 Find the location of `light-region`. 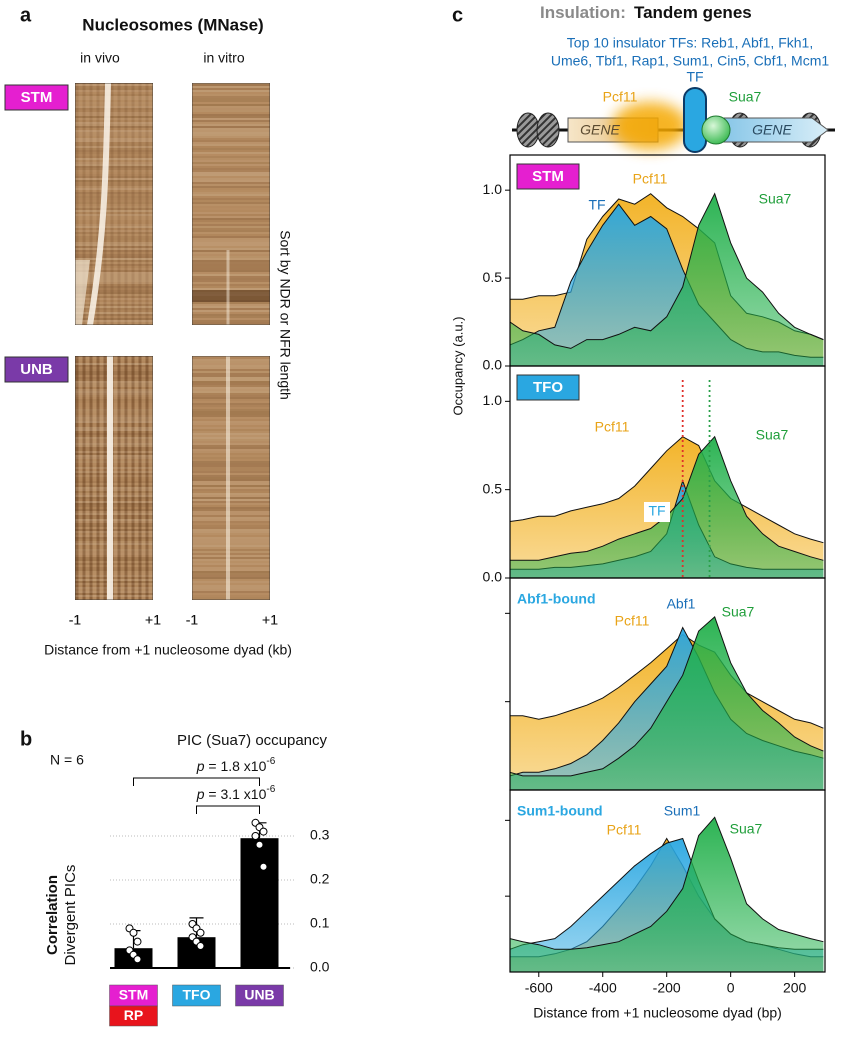

light-region is located at coordinates (82, 292).